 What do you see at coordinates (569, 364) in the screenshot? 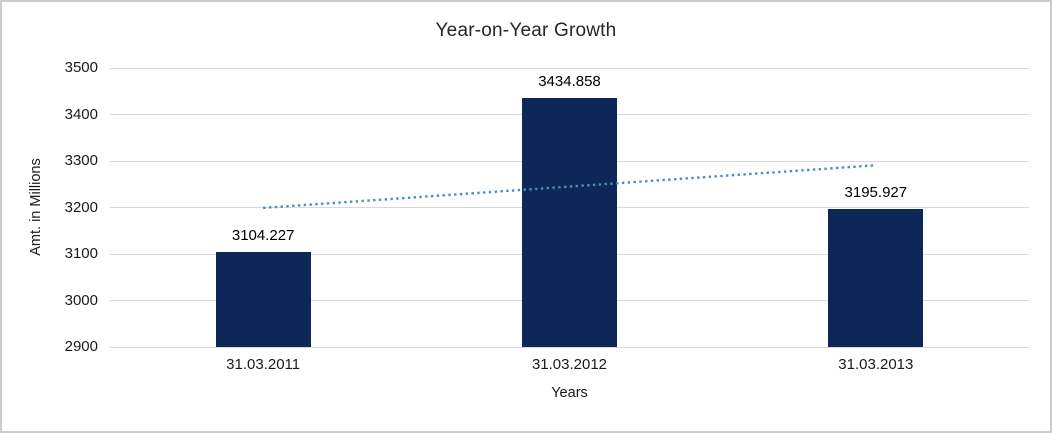
I see `x-tick-label: 31.03.2012` at bounding box center [569, 364].